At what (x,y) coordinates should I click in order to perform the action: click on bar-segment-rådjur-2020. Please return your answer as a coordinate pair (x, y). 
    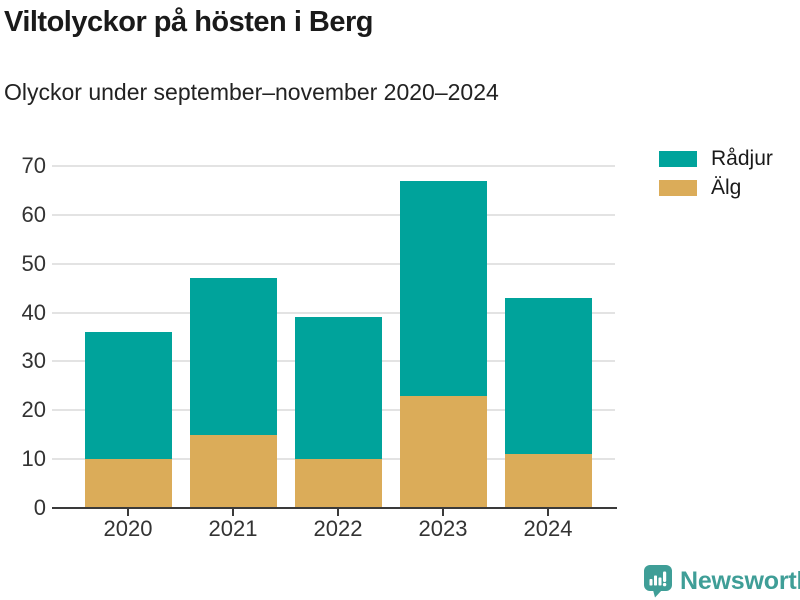
    Looking at the image, I should click on (128, 396).